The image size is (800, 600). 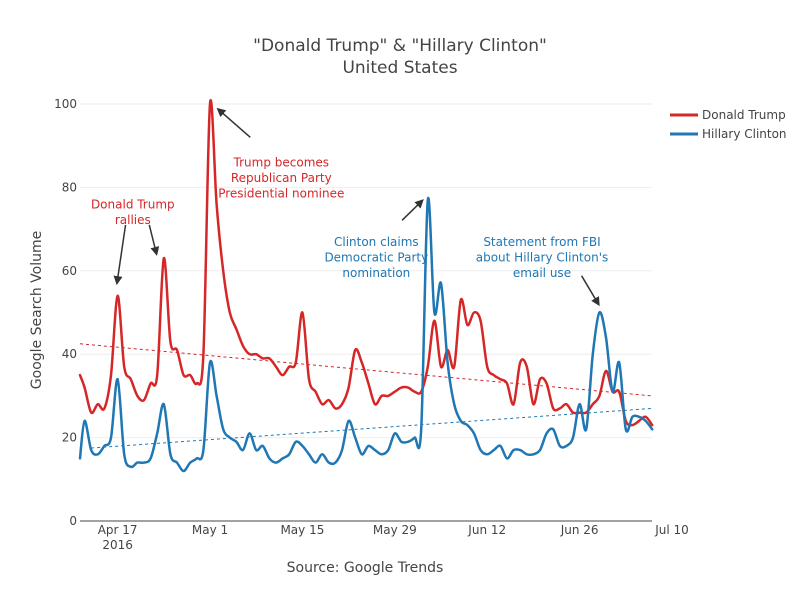 I want to click on annotation-text: about Hillary Clinton's, so click(x=542, y=257).